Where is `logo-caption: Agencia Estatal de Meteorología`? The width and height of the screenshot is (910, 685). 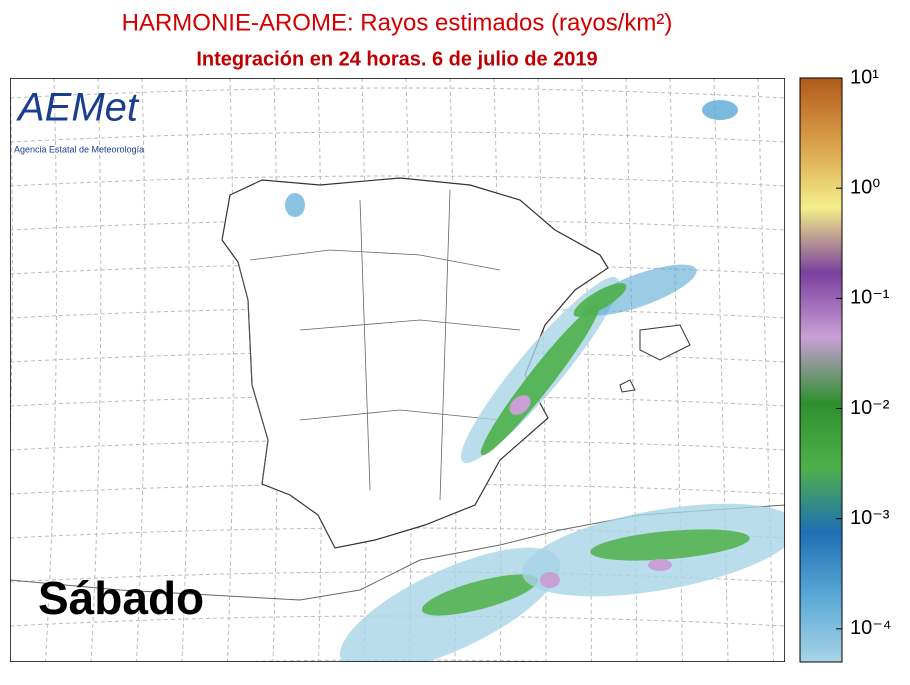
logo-caption: Agencia Estatal de Meteorología is located at coordinates (79, 149).